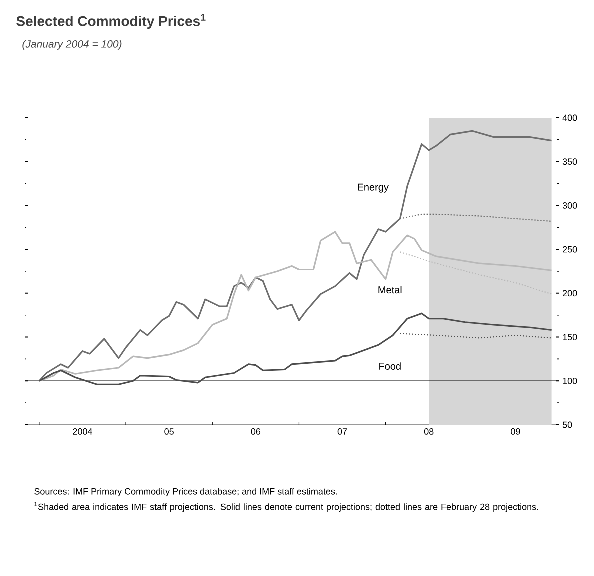 Image resolution: width=594 pixels, height=576 pixels. Describe the element at coordinates (570, 381) in the screenshot. I see `y-tick-label: 100` at that location.